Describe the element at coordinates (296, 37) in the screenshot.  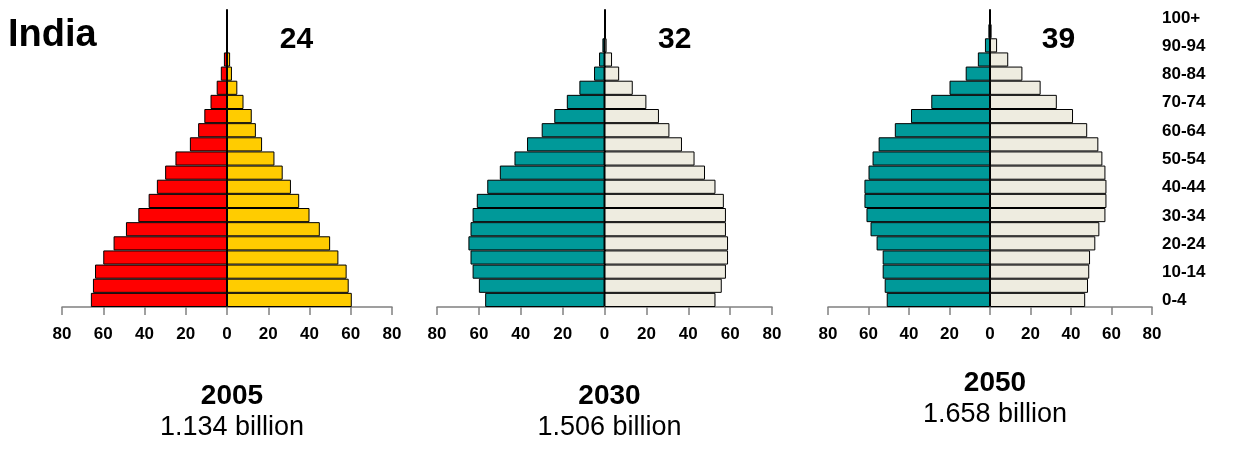
I see `annotation: 24` at that location.